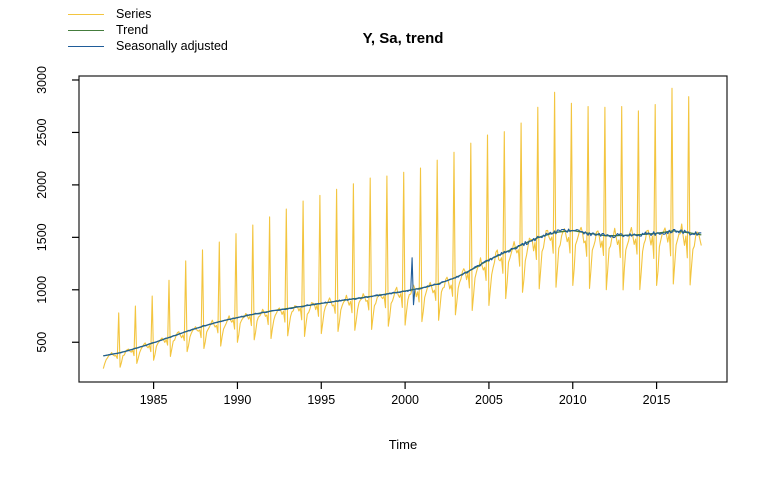 The width and height of the screenshot is (768, 480). What do you see at coordinates (42, 342) in the screenshot?
I see `y-tick-label: 500` at bounding box center [42, 342].